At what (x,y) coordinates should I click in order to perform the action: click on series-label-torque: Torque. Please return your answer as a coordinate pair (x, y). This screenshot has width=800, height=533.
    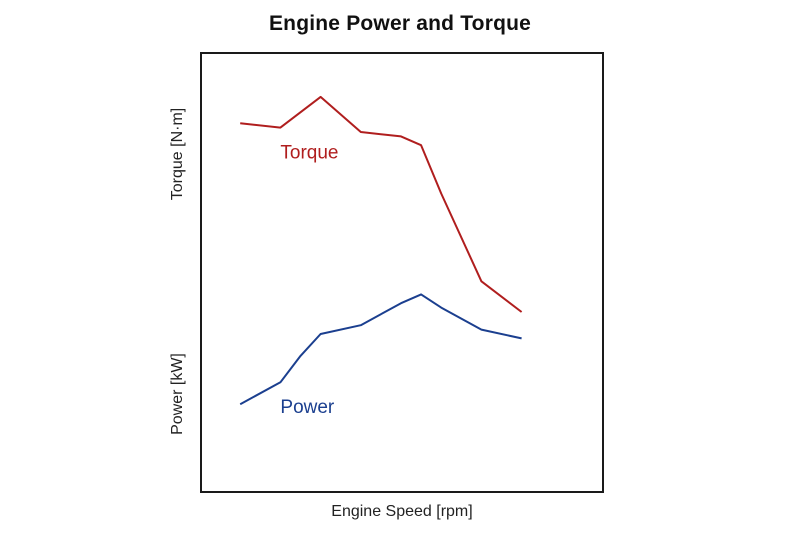
    Looking at the image, I should click on (309, 152).